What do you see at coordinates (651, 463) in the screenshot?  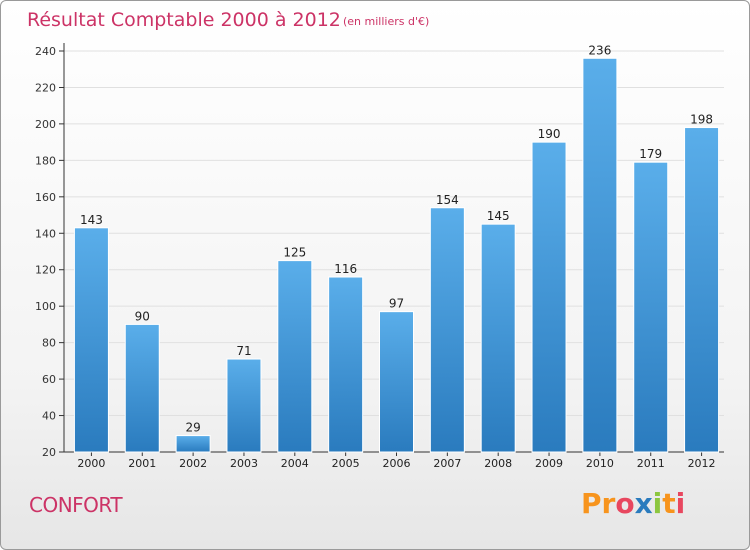 I see `x-tick-label: 2011` at bounding box center [651, 463].